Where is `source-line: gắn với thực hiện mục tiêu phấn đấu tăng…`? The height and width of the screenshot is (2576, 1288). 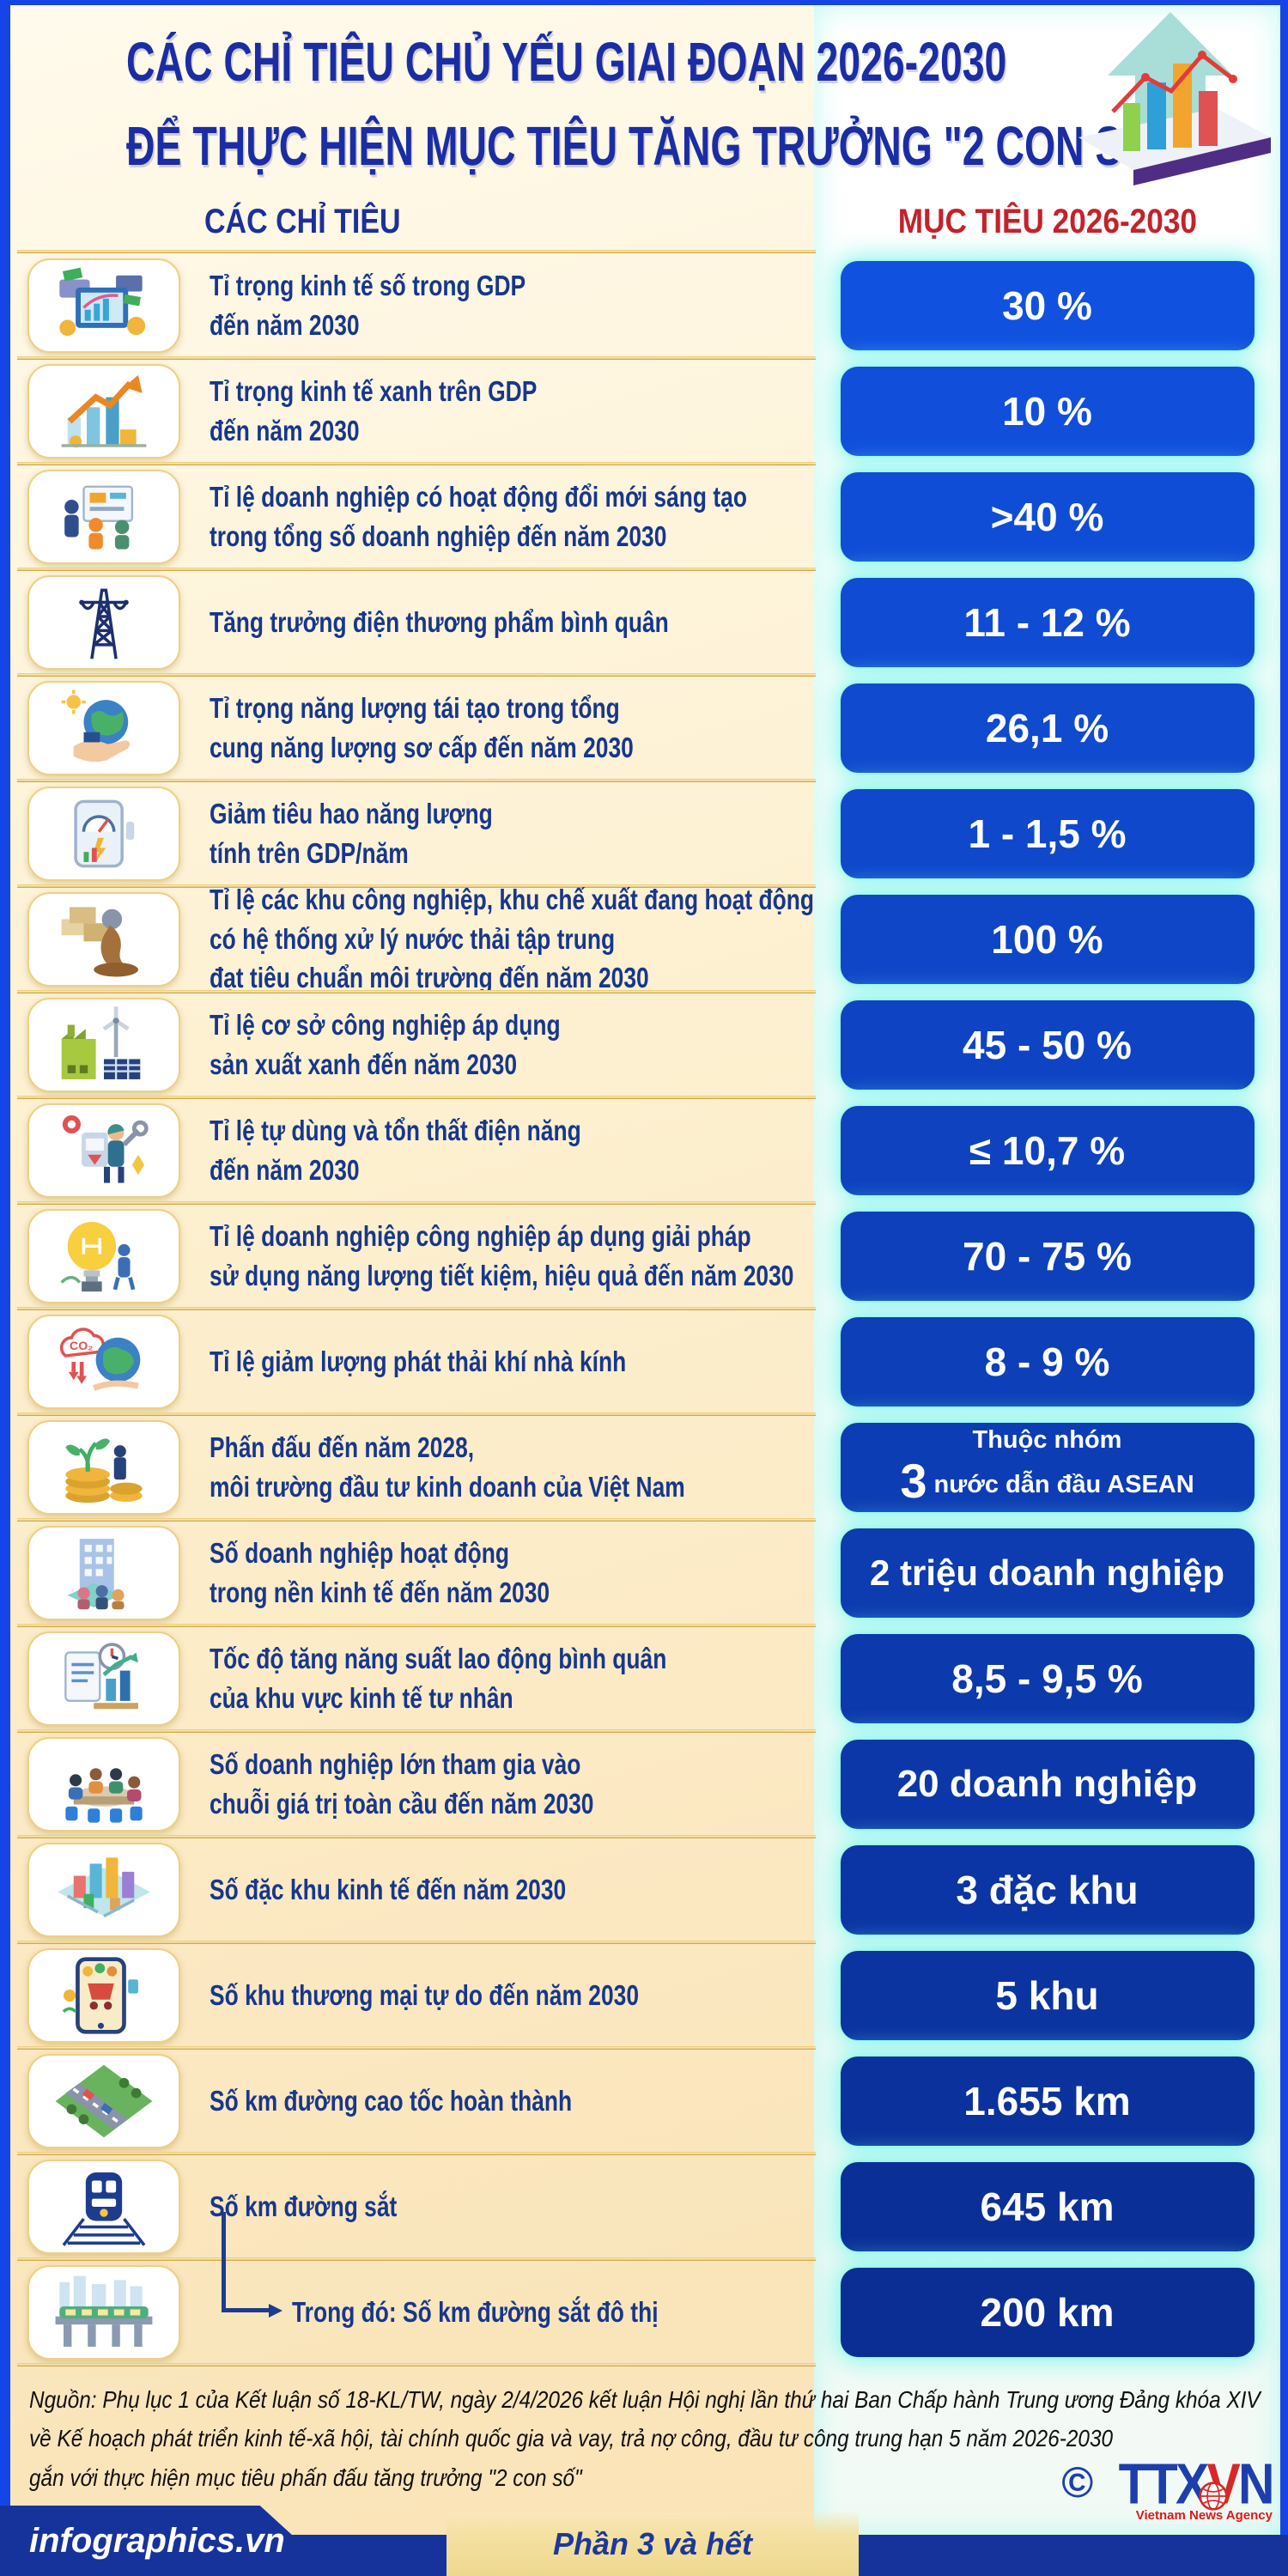 source-line: gắn với thực hiện mục tiêu phấn đấu tăng… is located at coordinates (305, 2478).